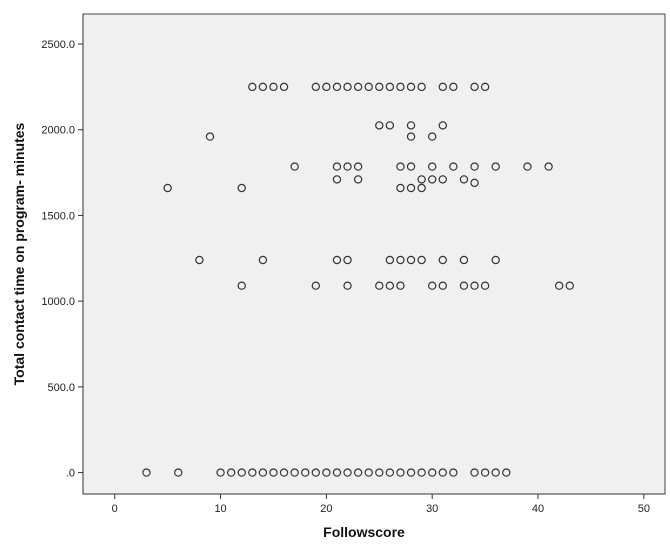 This screenshot has width=670, height=545. What do you see at coordinates (432, 509) in the screenshot?
I see `x-tick-label: 30` at bounding box center [432, 509].